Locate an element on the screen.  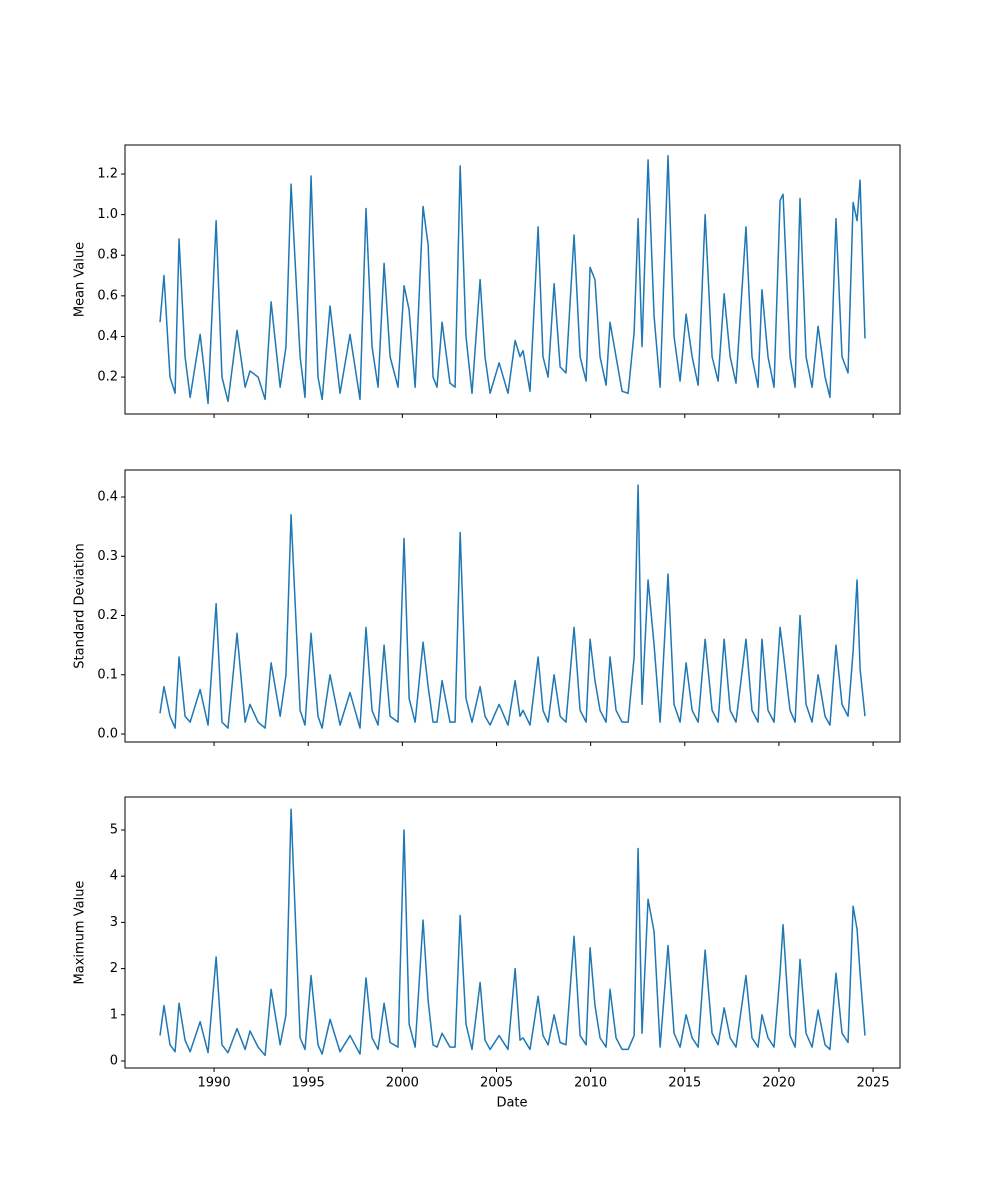
x-tick-label: 2025 is located at coordinates (873, 1083).